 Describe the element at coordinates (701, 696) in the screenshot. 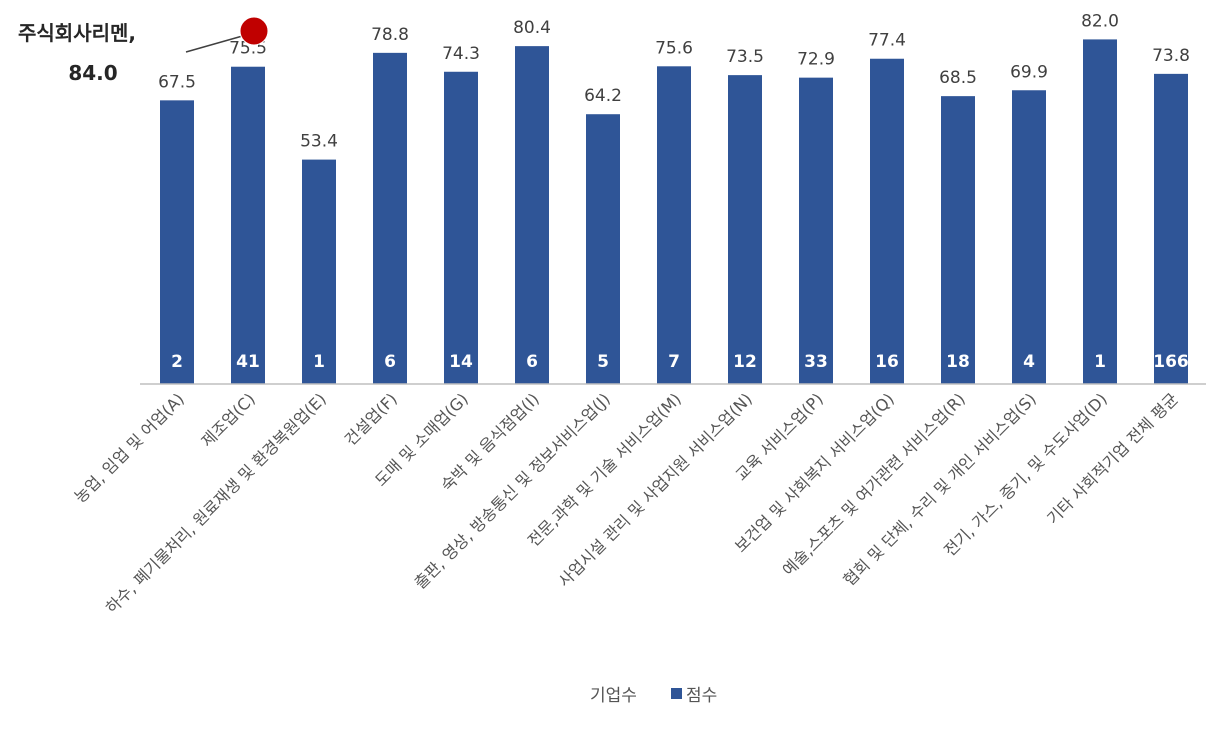

I see `legend-entry-score: 점수` at that location.